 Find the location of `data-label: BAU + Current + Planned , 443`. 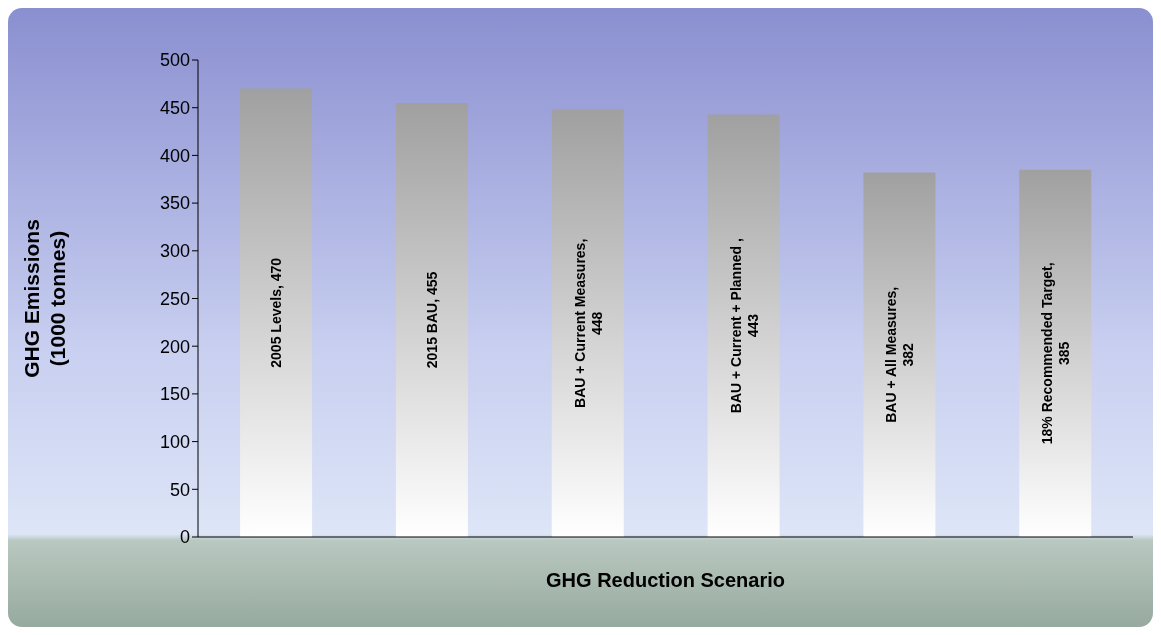

data-label: BAU + Current + Planned , 443 is located at coordinates (744, 326).